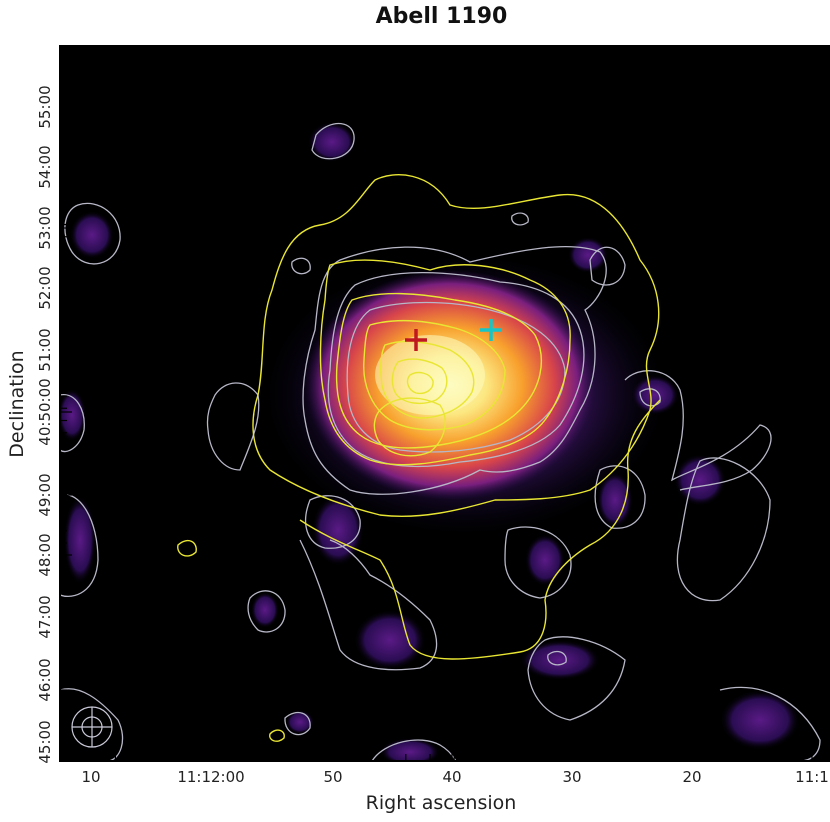 The height and width of the screenshot is (822, 830). Describe the element at coordinates (45, 411) in the screenshot. I see `y-tick-label: 40:50:00` at that location.